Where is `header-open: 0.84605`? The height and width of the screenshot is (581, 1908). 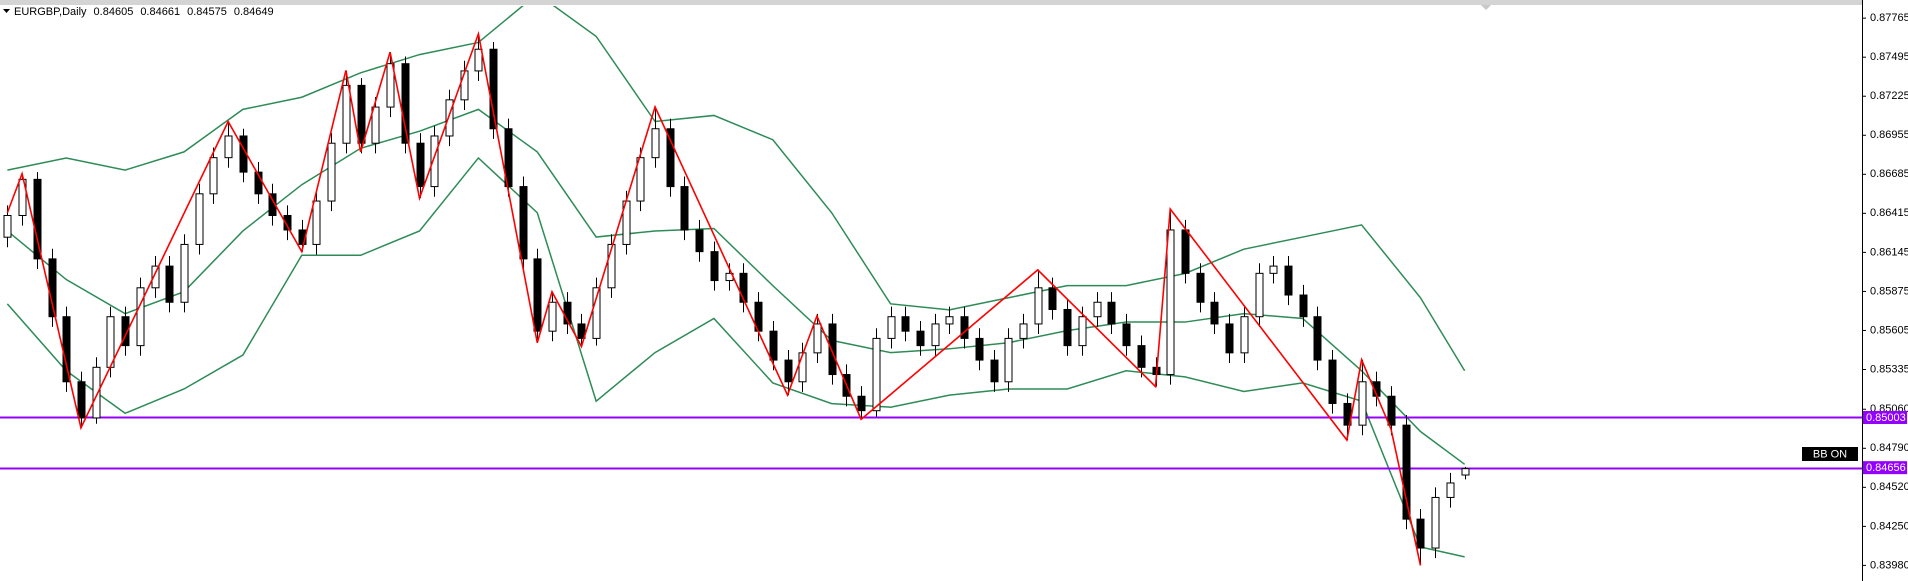 header-open: 0.84605 is located at coordinates (114, 12).